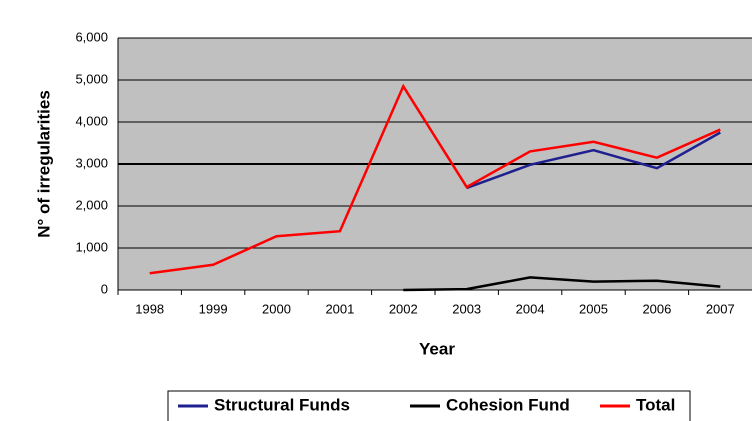  Describe the element at coordinates (403, 308) in the screenshot. I see `x-tick-label: 2002` at that location.